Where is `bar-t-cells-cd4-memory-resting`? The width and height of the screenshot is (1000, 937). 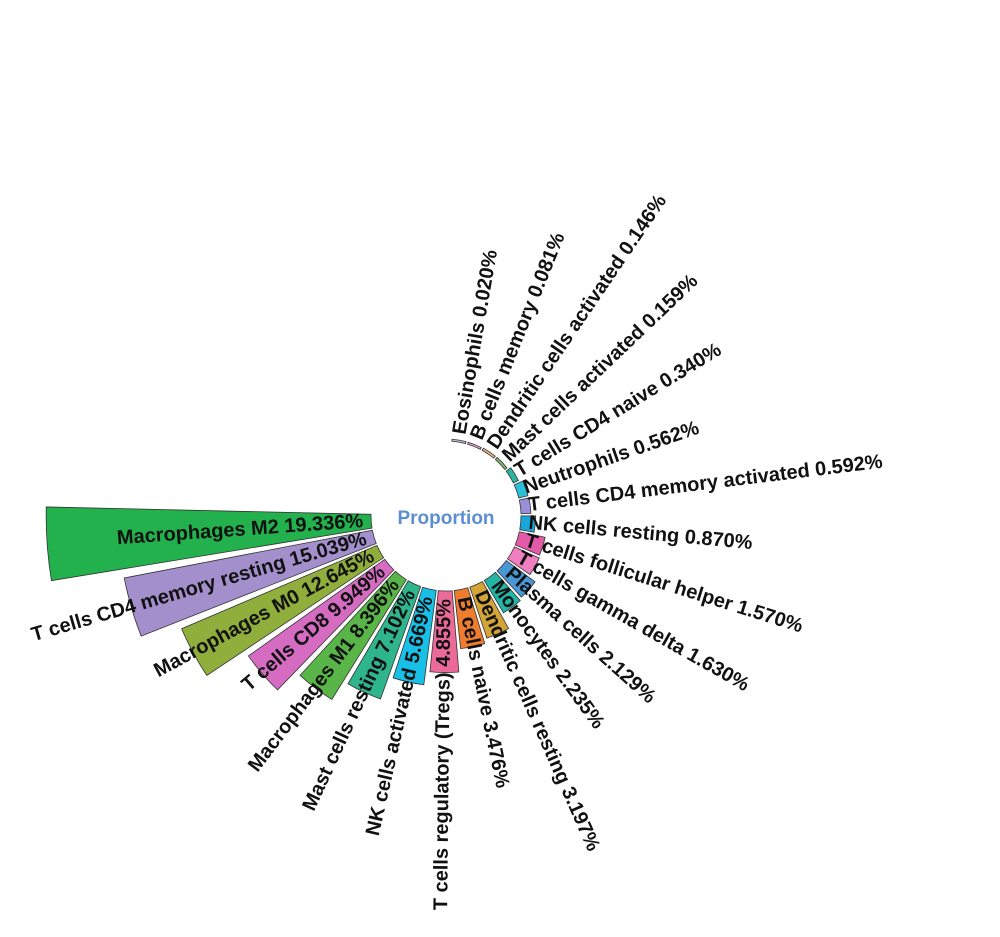 bar-t-cells-cd4-memory-resting is located at coordinates (250, 583).